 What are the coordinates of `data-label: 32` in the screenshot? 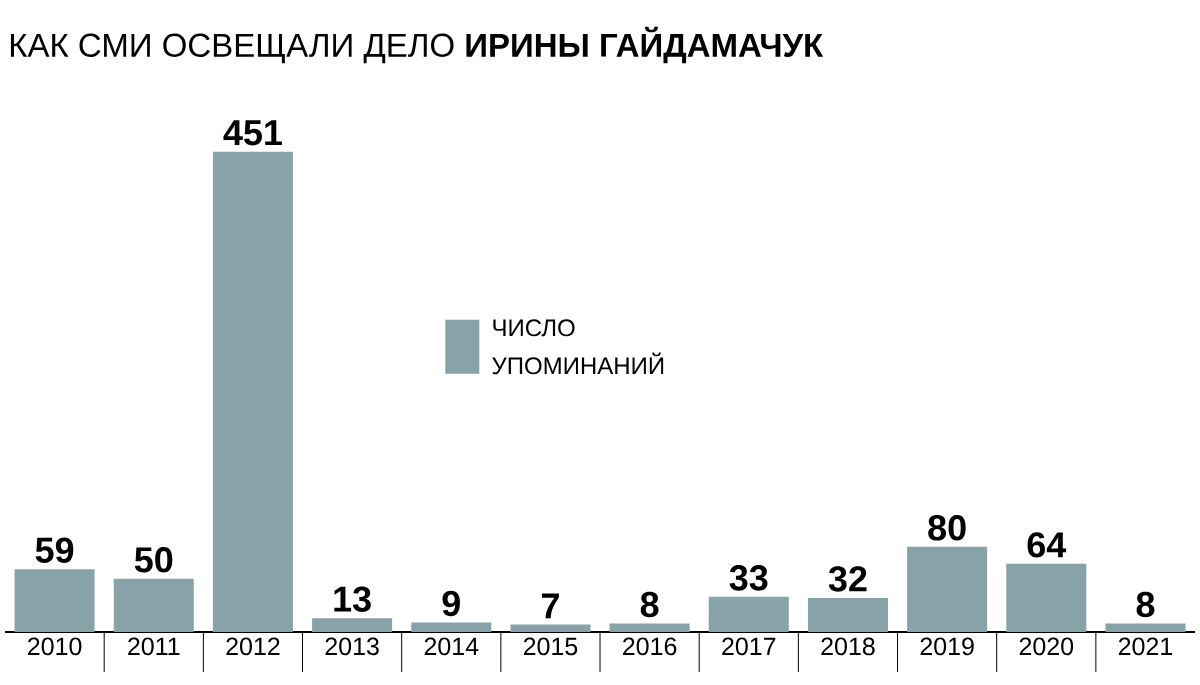 It's located at (847, 579).